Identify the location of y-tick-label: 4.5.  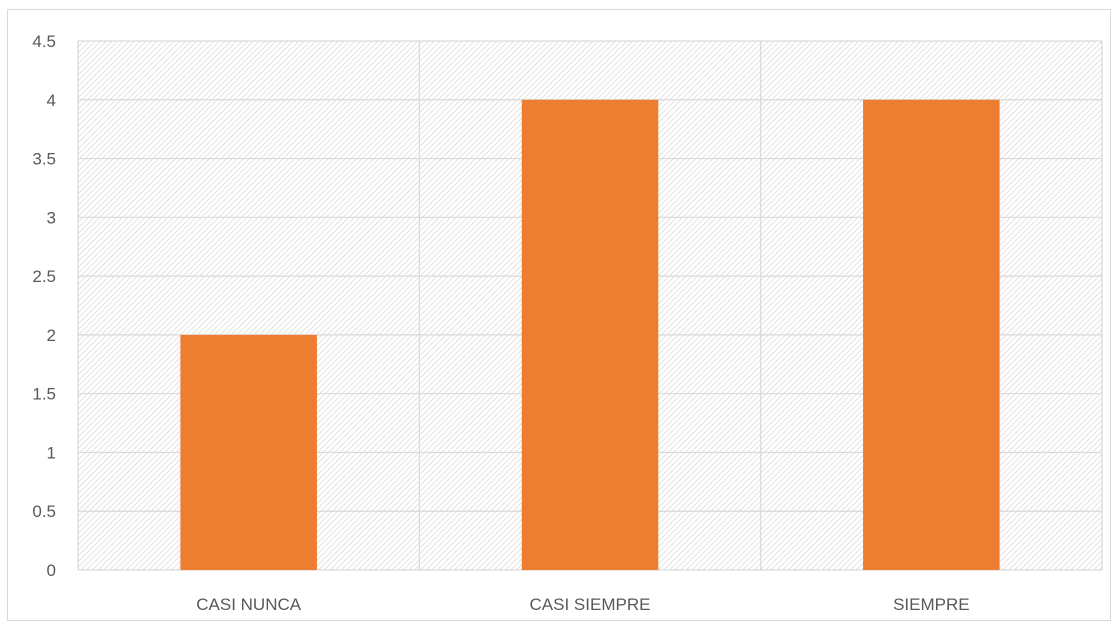
(44, 41).